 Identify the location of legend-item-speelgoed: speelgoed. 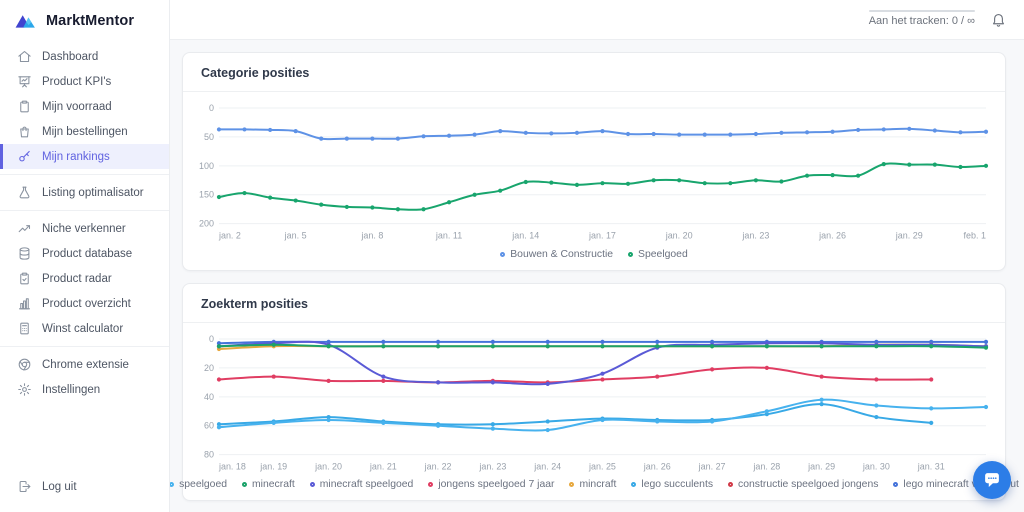
(198, 484).